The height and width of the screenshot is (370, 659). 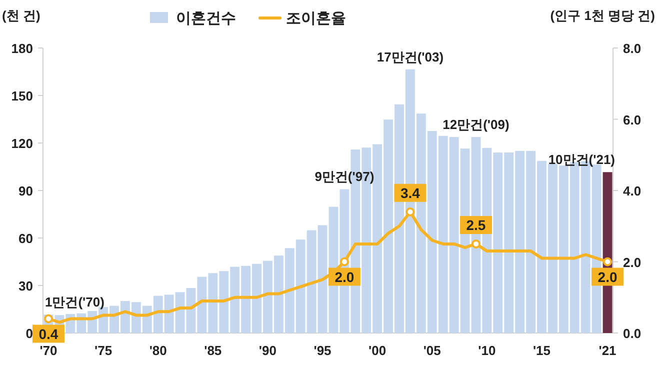 I want to click on annotation: 9만건('97), so click(x=344, y=176).